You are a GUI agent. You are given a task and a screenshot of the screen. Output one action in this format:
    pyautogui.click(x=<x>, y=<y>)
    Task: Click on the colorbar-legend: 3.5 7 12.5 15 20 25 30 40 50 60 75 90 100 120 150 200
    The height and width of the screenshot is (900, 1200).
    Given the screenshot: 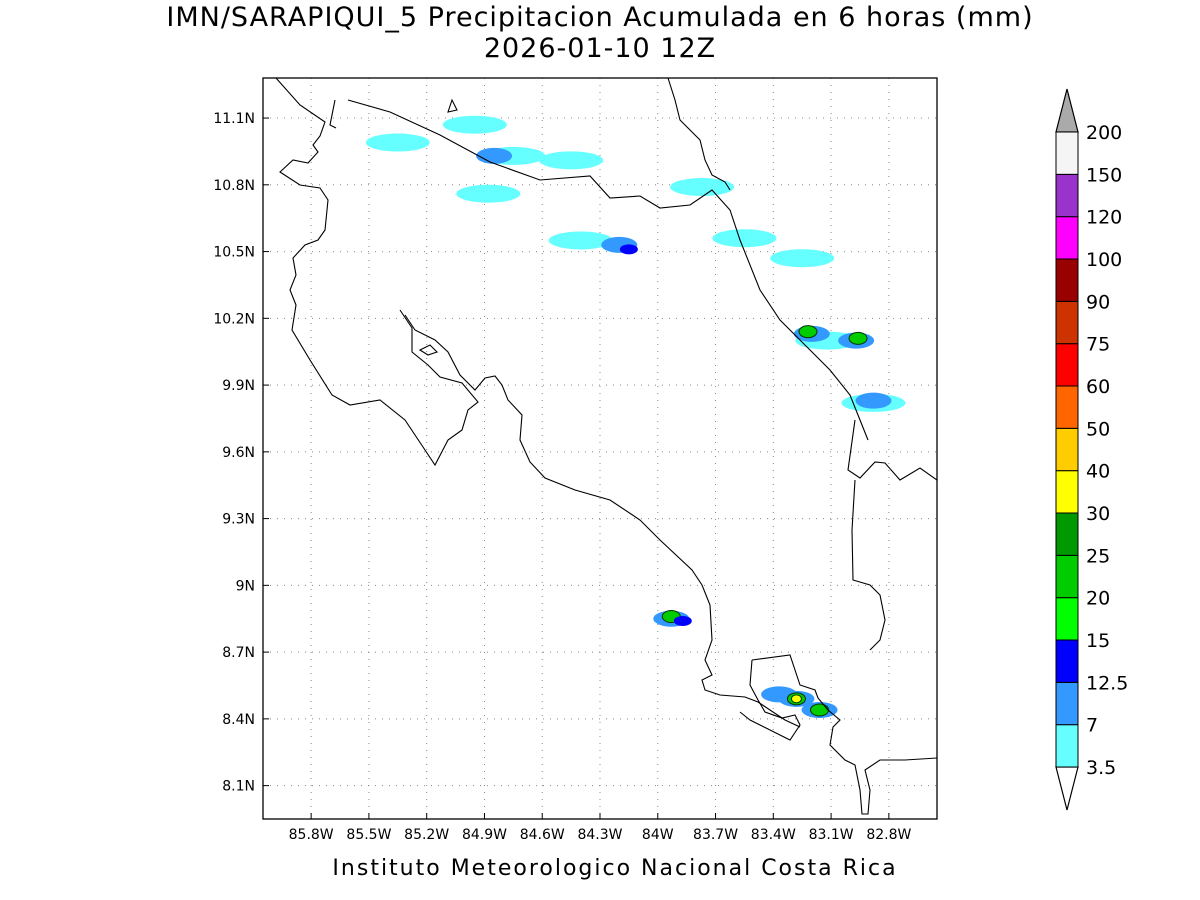 What is the action you would take?
    pyautogui.click(x=1091, y=449)
    